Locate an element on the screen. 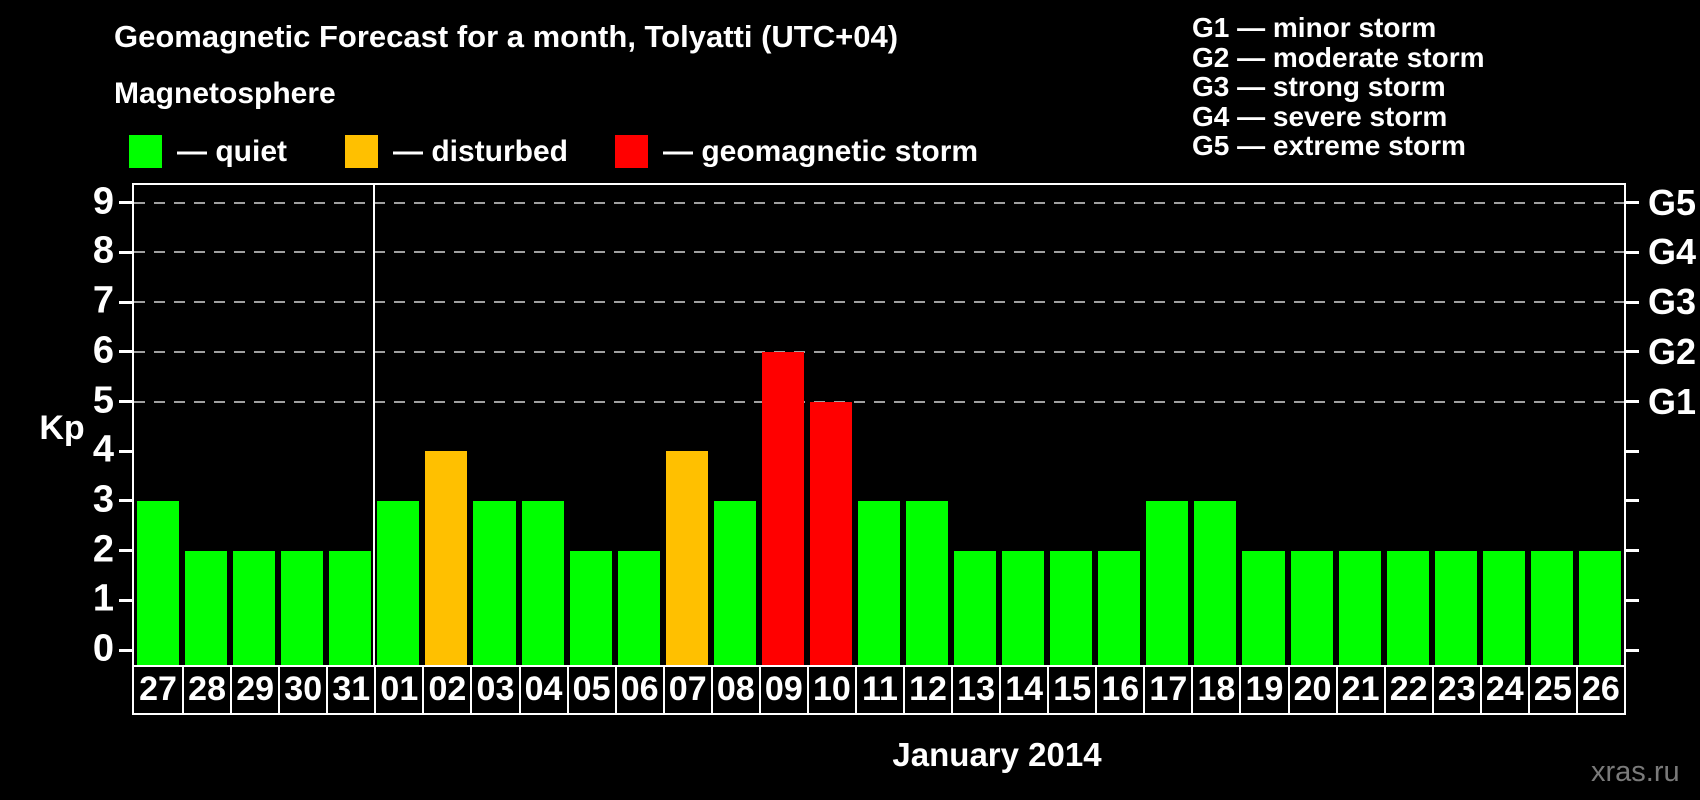 The height and width of the screenshot is (800, 1700). y-axis-tick-label-8: 8 is located at coordinates (103, 251).